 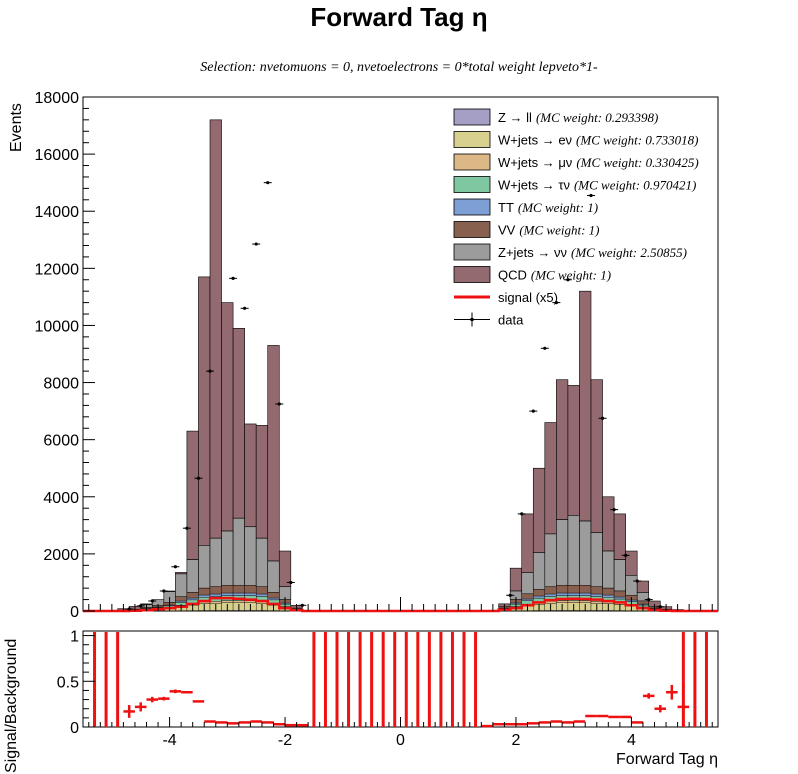 I want to click on signal-line, so click(x=400, y=604).